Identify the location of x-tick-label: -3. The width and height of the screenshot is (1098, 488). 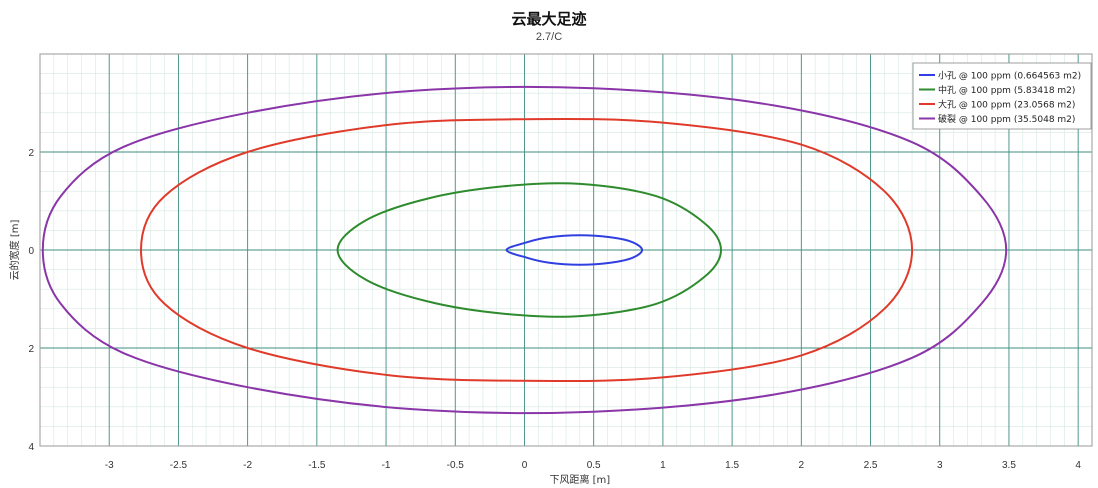
(109, 465).